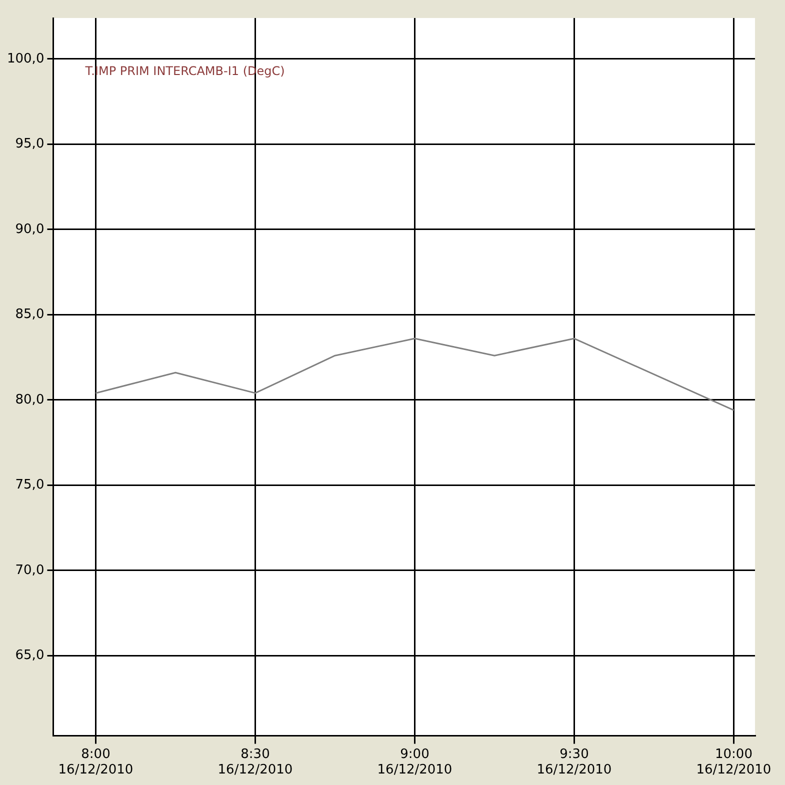 The image size is (785, 785). I want to click on y-tick-label: 80,0, so click(29, 400).